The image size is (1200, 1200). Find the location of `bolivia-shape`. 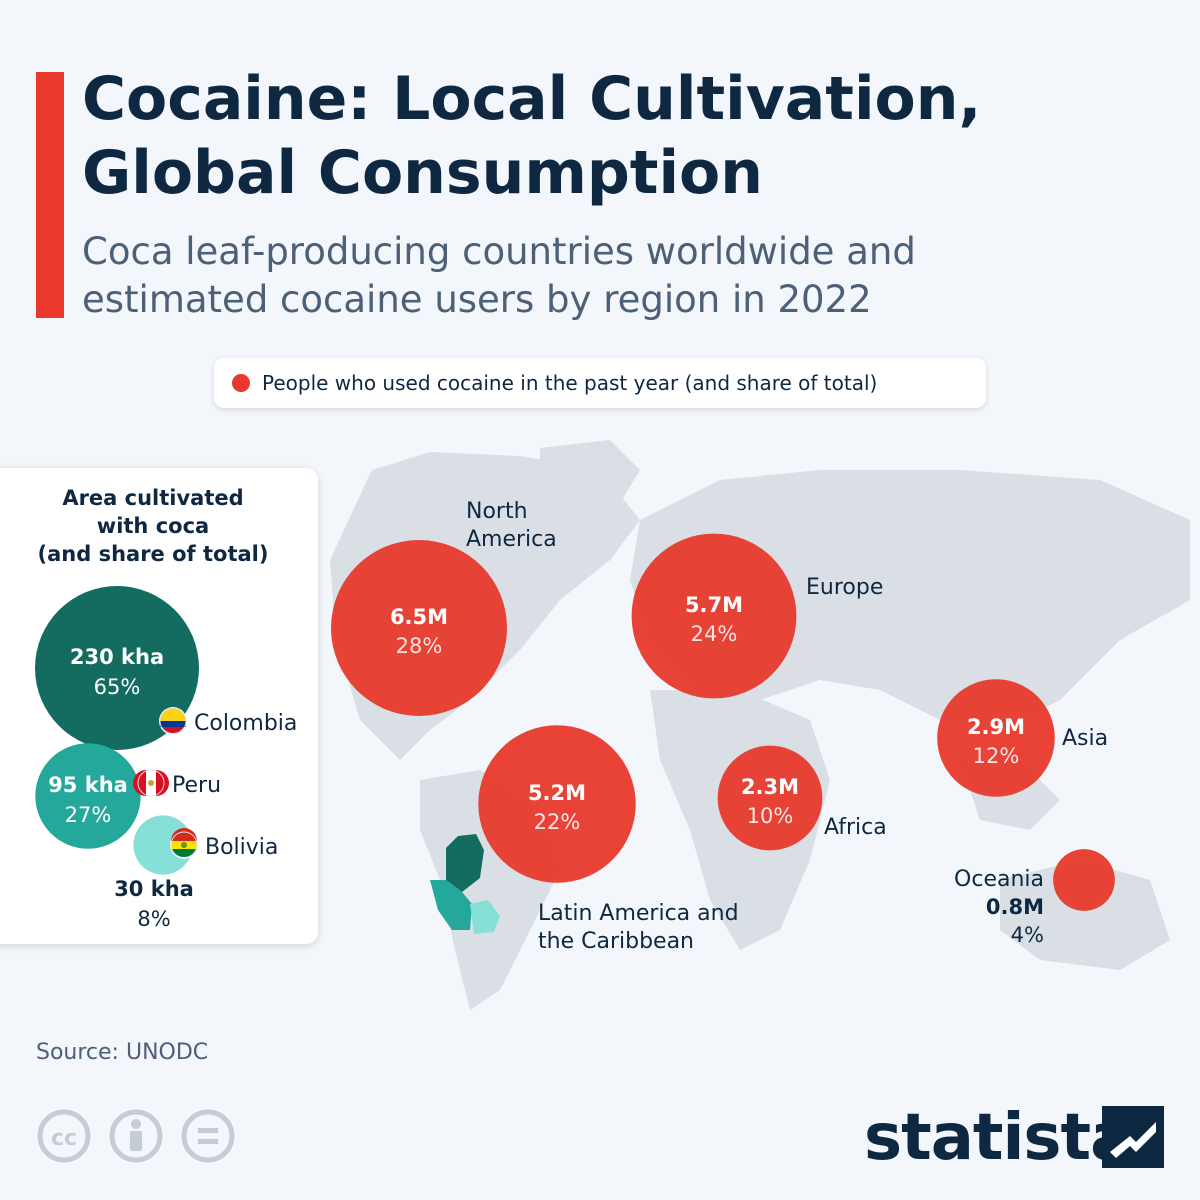

bolivia-shape is located at coordinates (485, 917).